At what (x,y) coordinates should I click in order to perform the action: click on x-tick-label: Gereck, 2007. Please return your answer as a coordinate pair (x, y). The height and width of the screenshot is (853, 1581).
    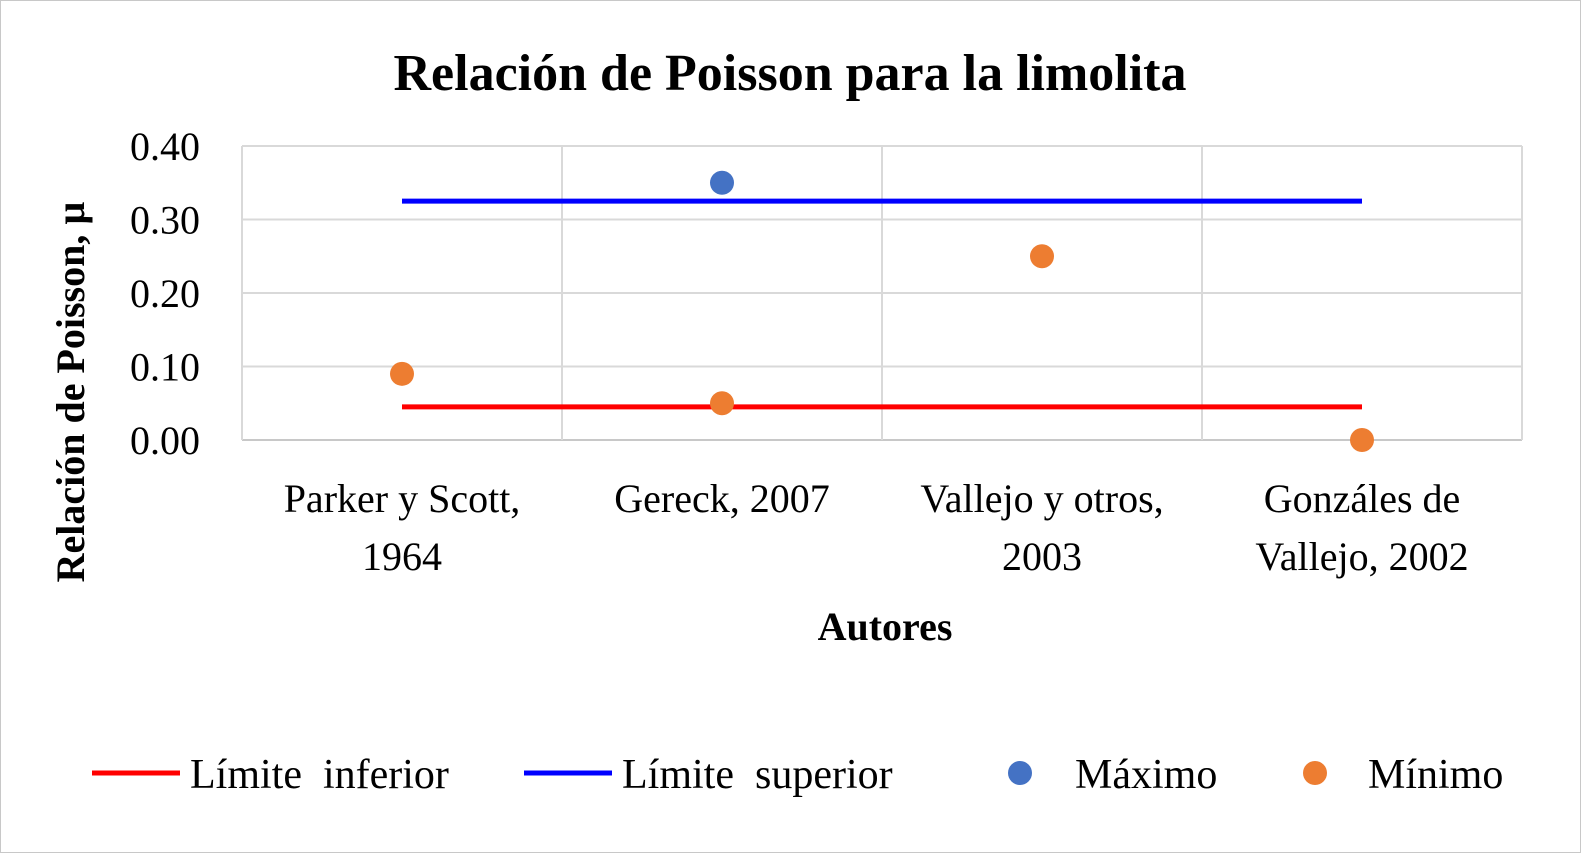
    Looking at the image, I should click on (721, 498).